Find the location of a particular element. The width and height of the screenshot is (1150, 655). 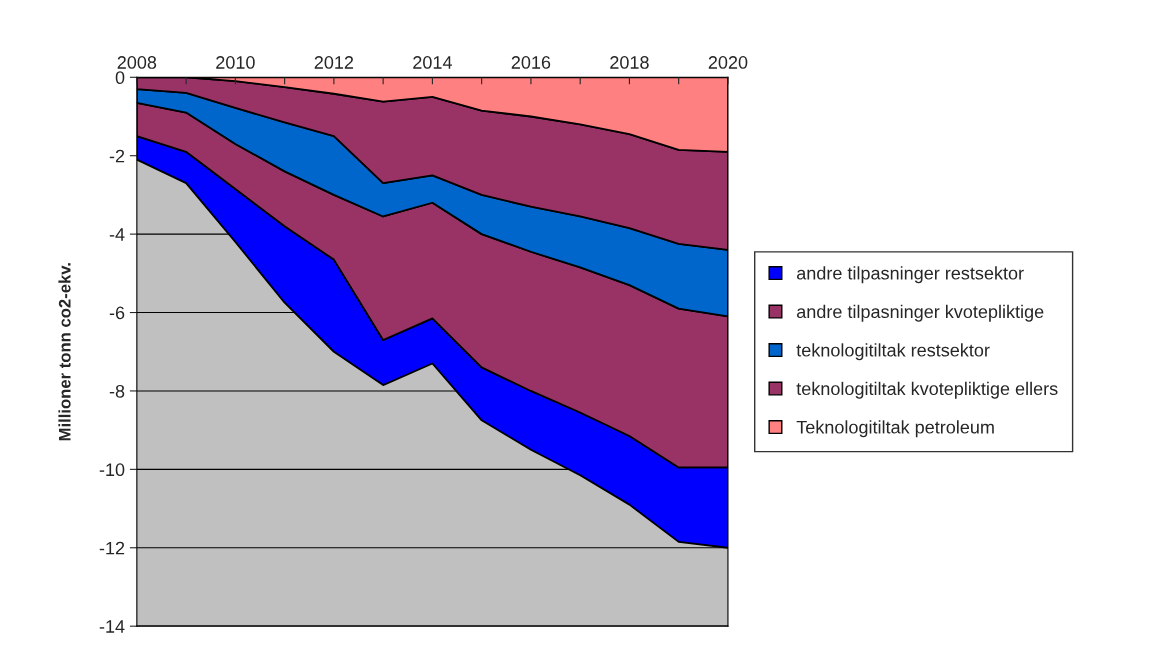

y-tick-label: -12 is located at coordinates (112, 548).